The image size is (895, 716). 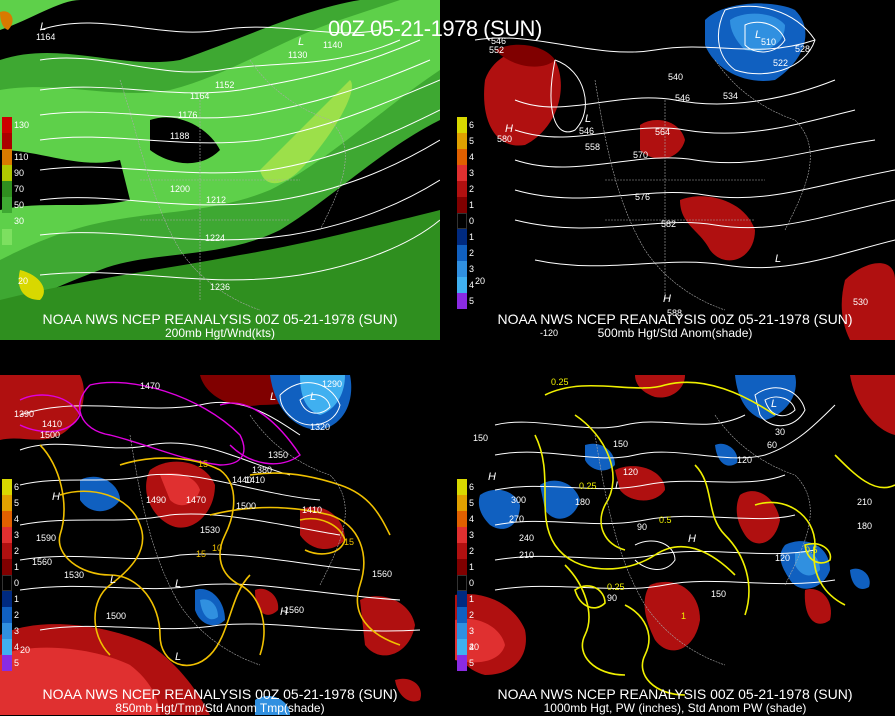 What do you see at coordinates (549, 333) in the screenshot?
I see `svg-text: -120` at bounding box center [549, 333].